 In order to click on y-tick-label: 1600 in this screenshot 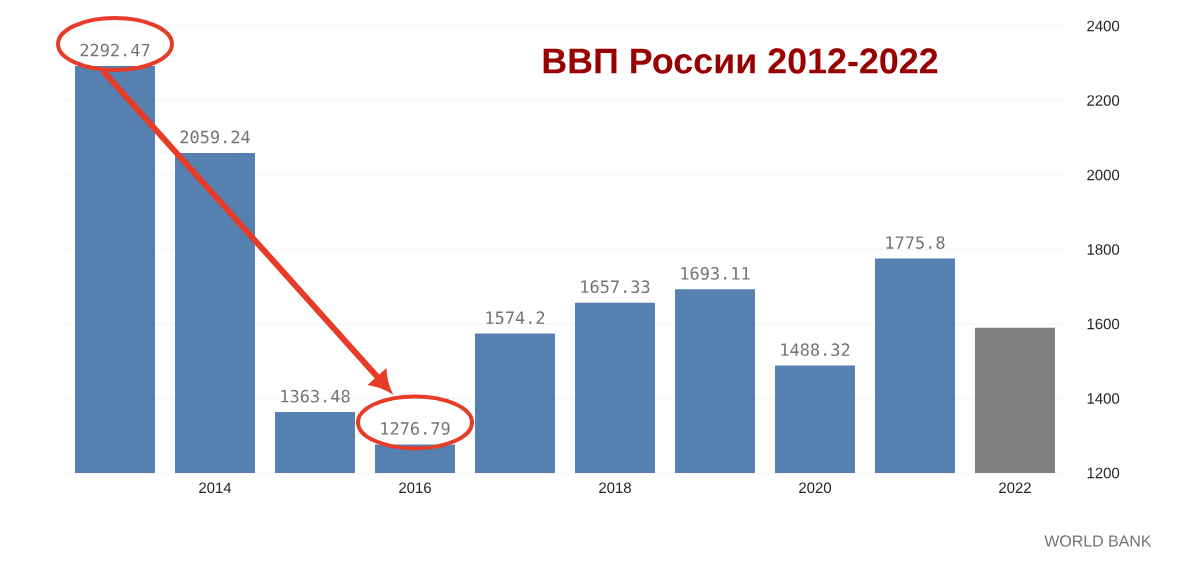, I will do `click(1103, 324)`.